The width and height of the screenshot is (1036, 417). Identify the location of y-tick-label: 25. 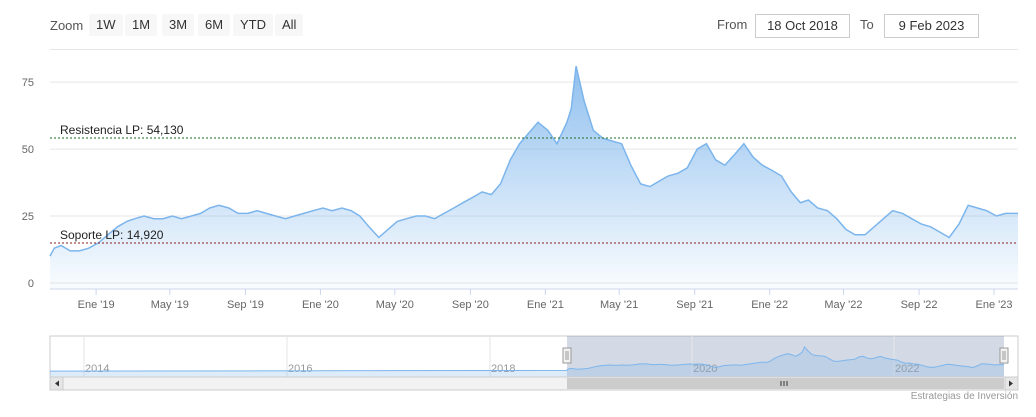
(28, 217).